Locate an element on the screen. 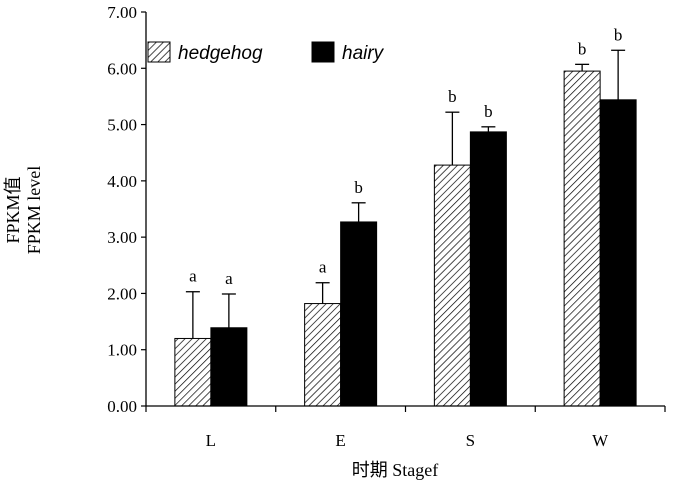  y-tick-label: 6.00 is located at coordinates (122, 68).